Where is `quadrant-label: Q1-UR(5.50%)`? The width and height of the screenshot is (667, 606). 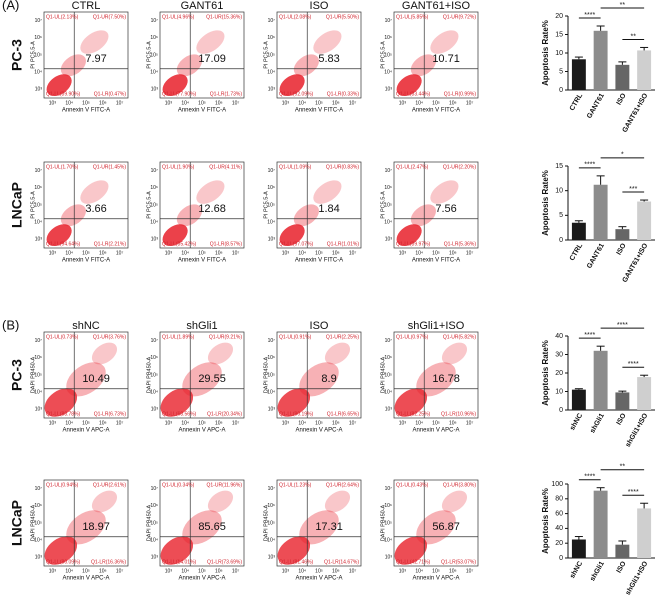 quadrant-label: Q1-UR(5.50%) is located at coordinates (342, 17).